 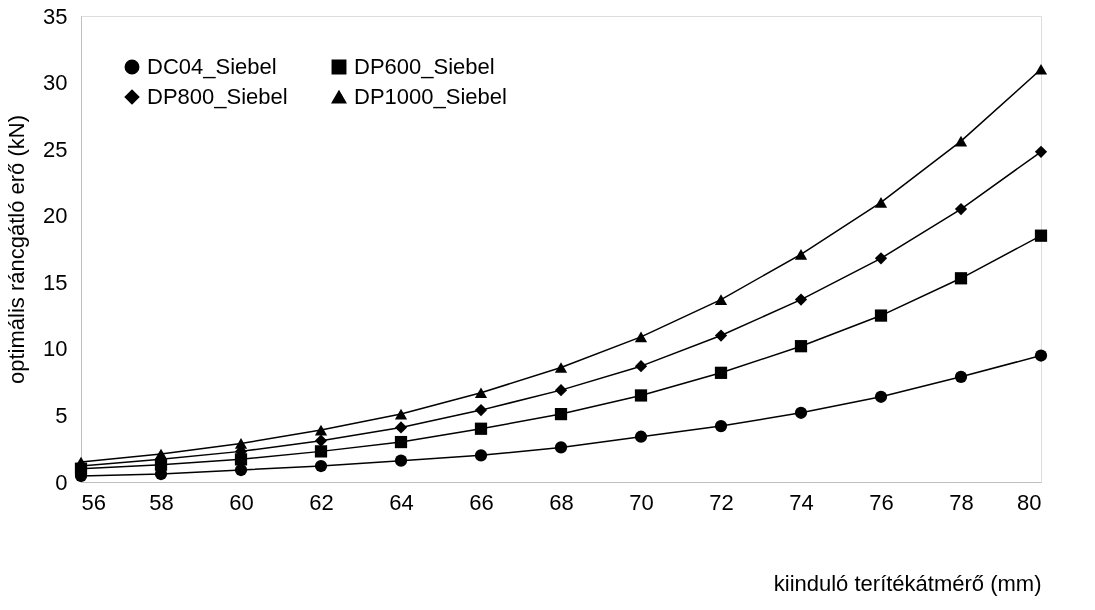 I want to click on x-axis-title: kiinduló terítékátmérő (mm), so click(x=907, y=583).